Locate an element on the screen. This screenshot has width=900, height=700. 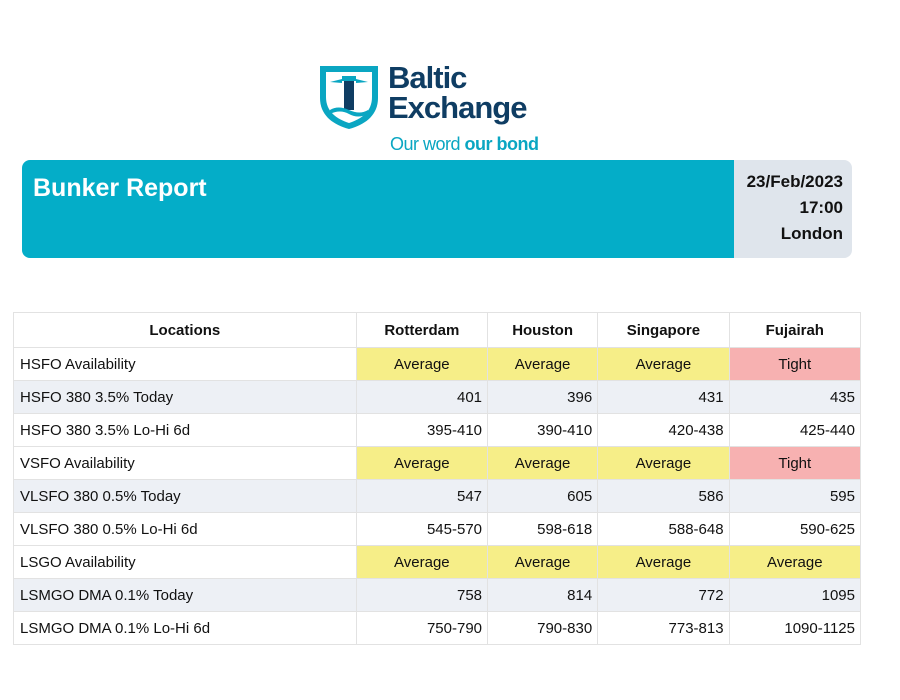
row-label: HSFO 380 3.5% Today is located at coordinates (185, 397).